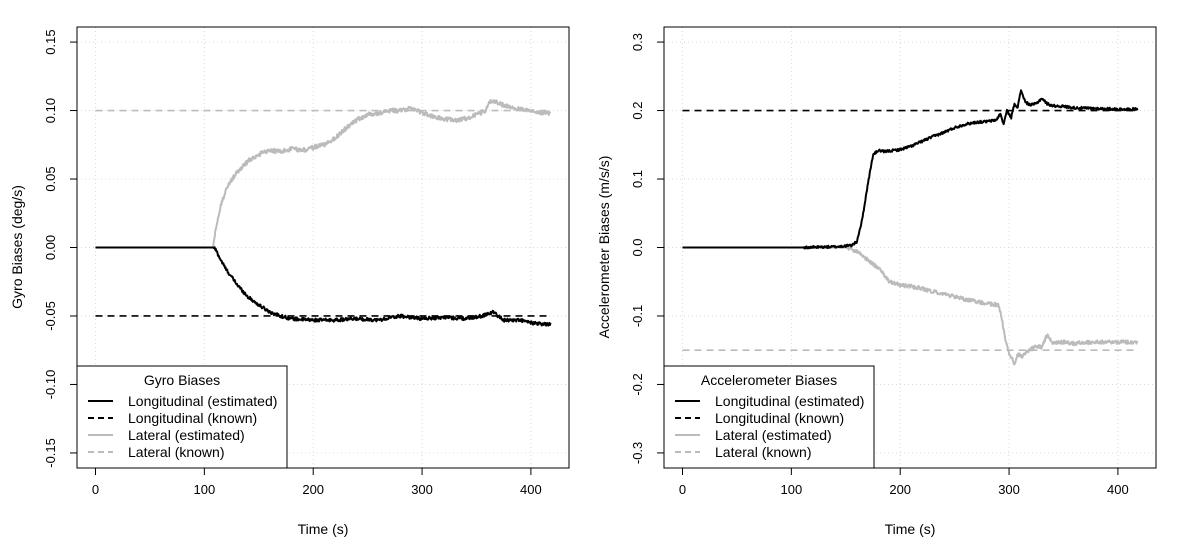 The image size is (1186, 552). Describe the element at coordinates (637, 247) in the screenshot. I see `accel-y-tick-label: 0.0` at that location.